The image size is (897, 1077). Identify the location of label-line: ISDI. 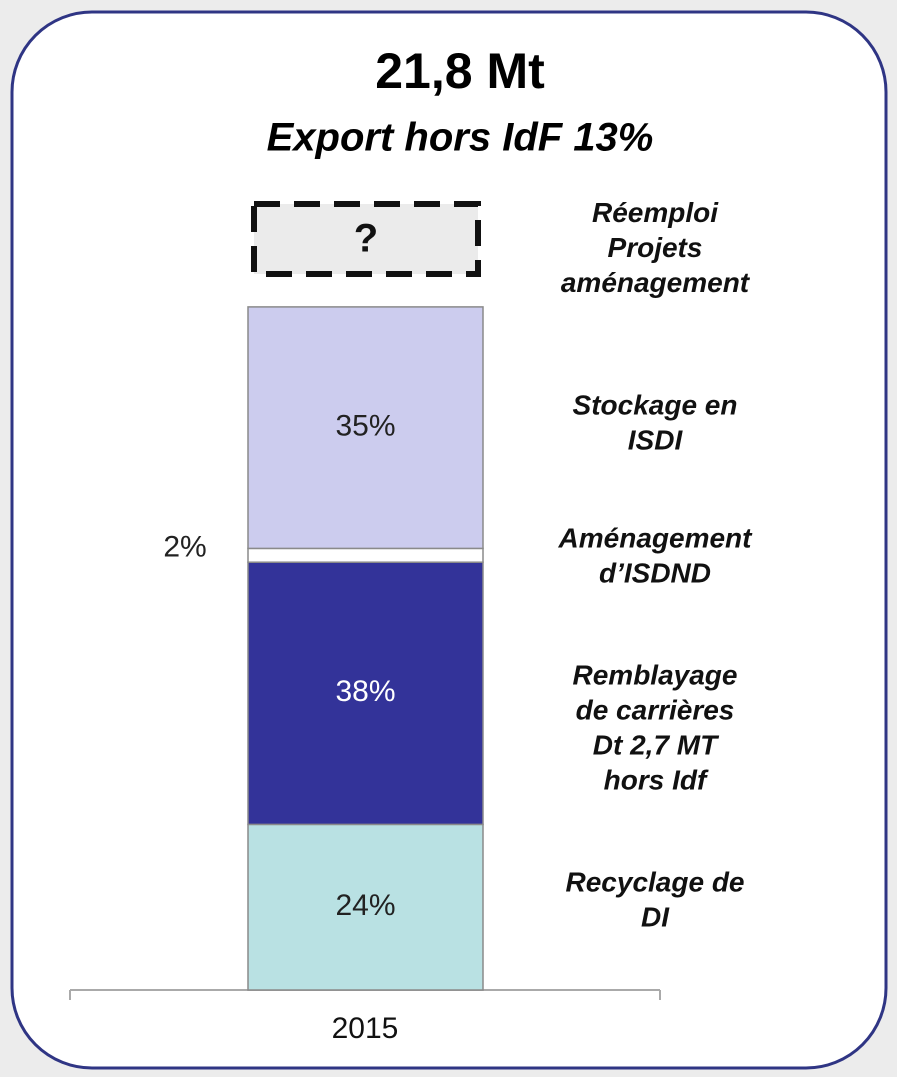
(656, 440).